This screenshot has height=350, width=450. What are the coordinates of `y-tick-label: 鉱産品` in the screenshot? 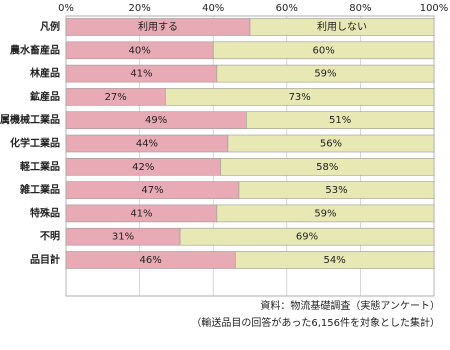 It's located at (45, 96).